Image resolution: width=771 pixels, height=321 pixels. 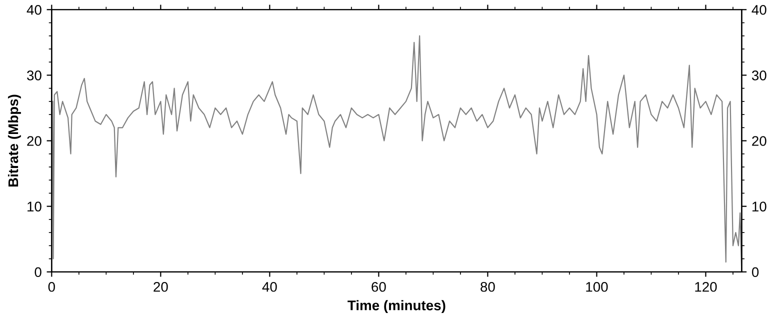 What do you see at coordinates (35, 207) in the screenshot?
I see `y-tick-label: 10` at bounding box center [35, 207].